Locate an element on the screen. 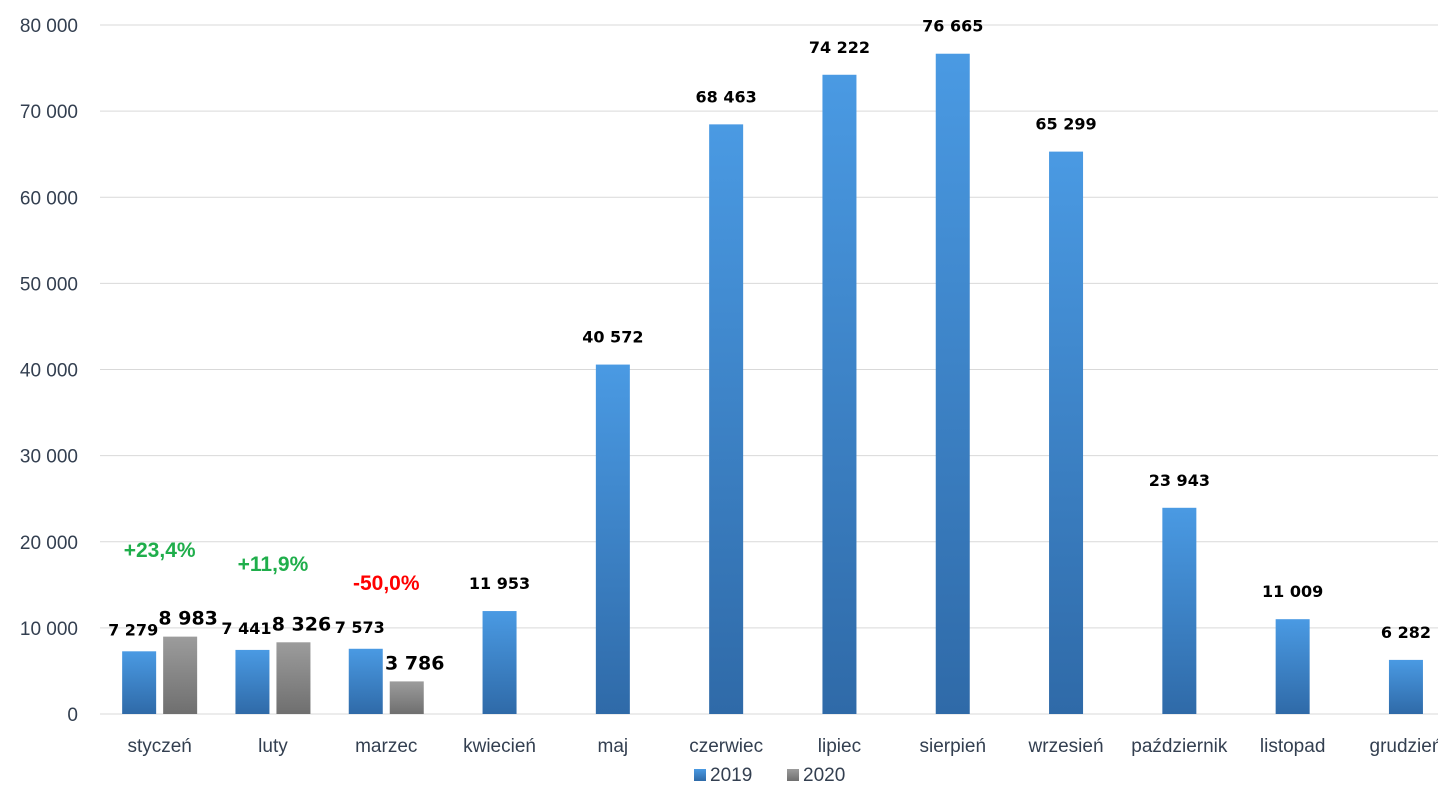 Image resolution: width=1438 pixels, height=787 pixels. legend-swatch-2019 is located at coordinates (700, 775).